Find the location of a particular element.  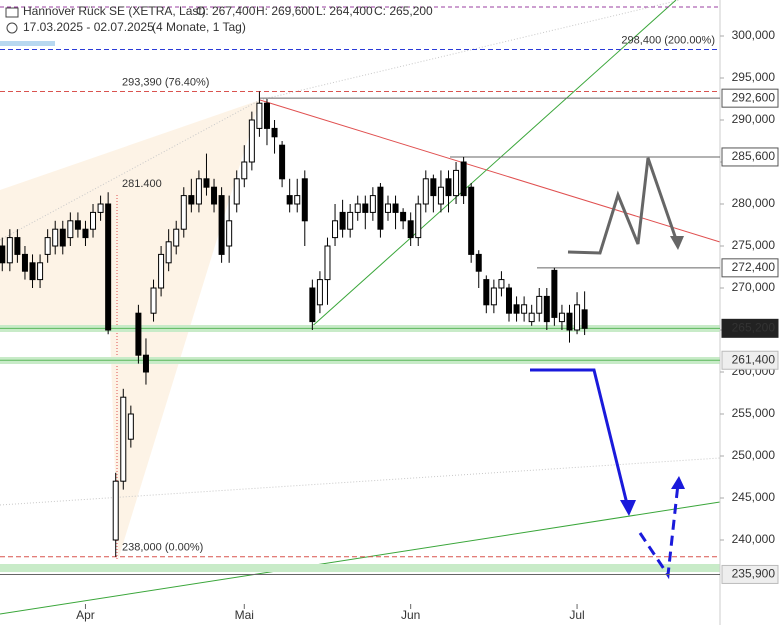

level-label: 235,900 is located at coordinates (754, 574).